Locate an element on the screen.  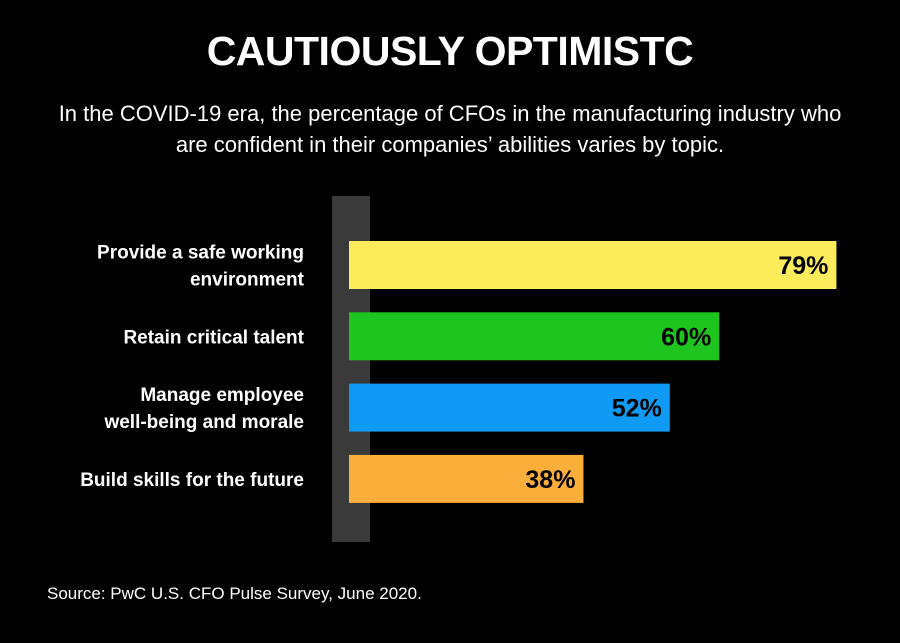
category-label-1-line-2: environment is located at coordinates (247, 280).